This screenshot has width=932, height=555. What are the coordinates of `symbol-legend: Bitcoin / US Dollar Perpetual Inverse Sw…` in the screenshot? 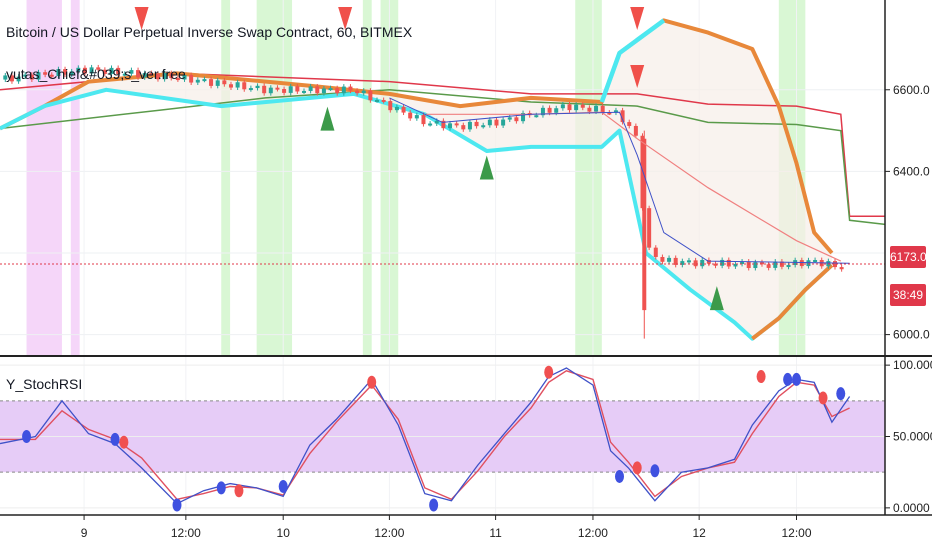 It's located at (209, 32).